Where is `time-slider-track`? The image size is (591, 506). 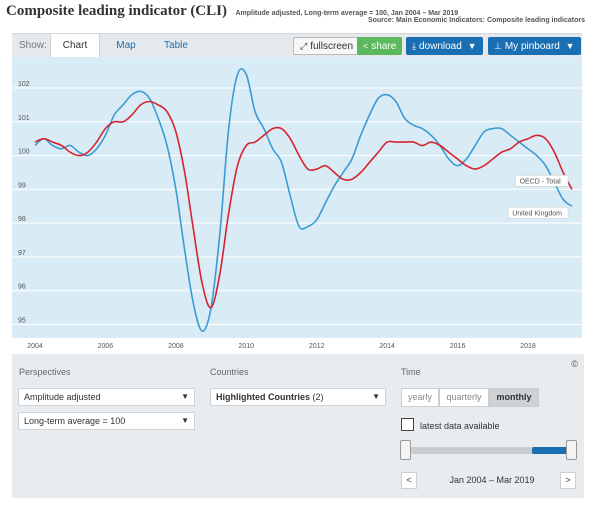
time-slider-track is located at coordinates (489, 450).